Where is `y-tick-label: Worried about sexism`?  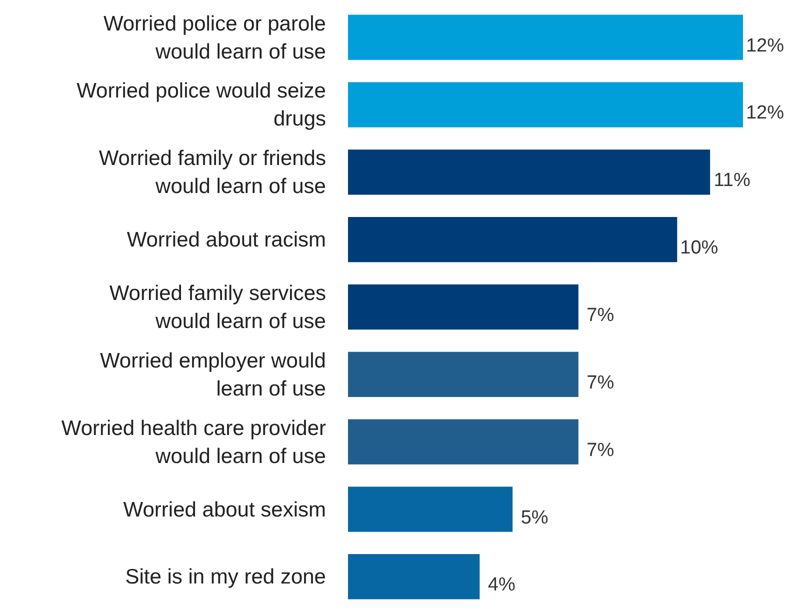 y-tick-label: Worried about sexism is located at coordinates (224, 510).